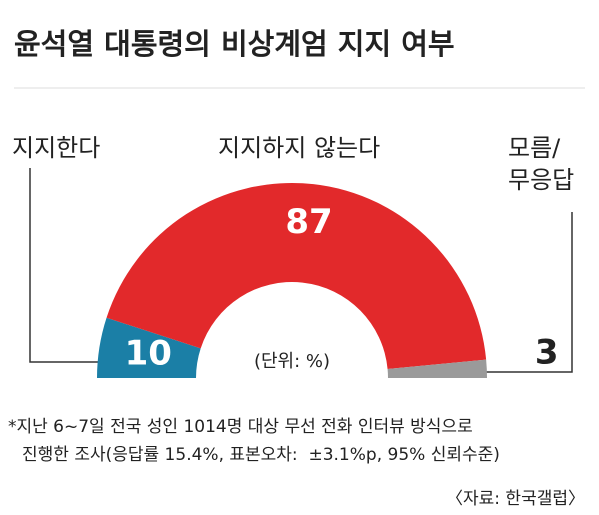 The width and height of the screenshot is (599, 515). What do you see at coordinates (299, 148) in the screenshot?
I see `category-label: 지지하지 않는다` at bounding box center [299, 148].